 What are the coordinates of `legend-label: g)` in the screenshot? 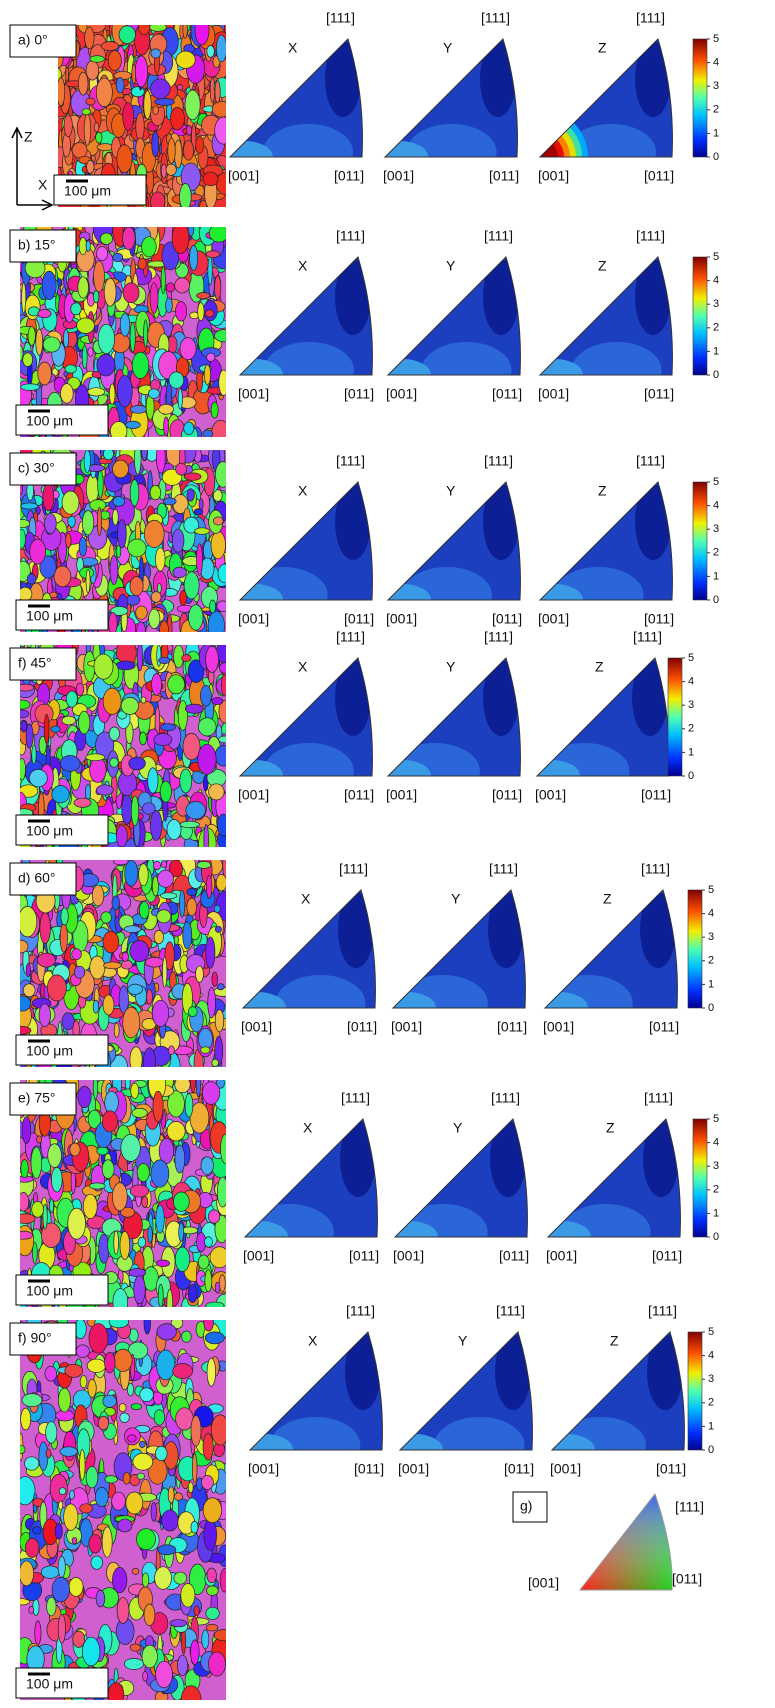 It's located at (526, 1506).